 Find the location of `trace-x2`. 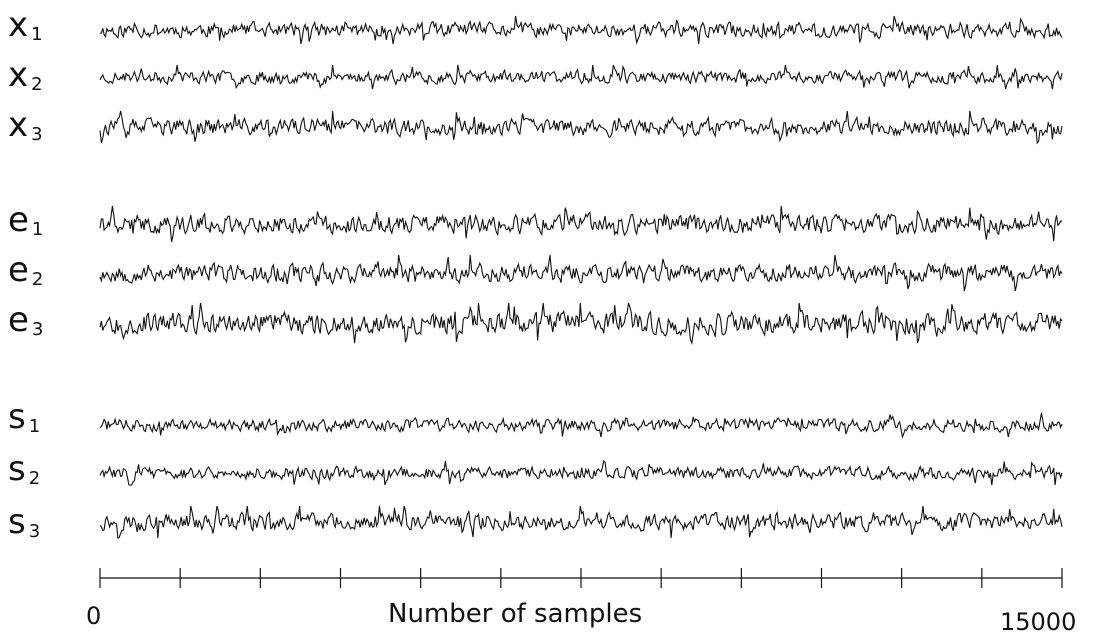

trace-x2 is located at coordinates (581, 77).